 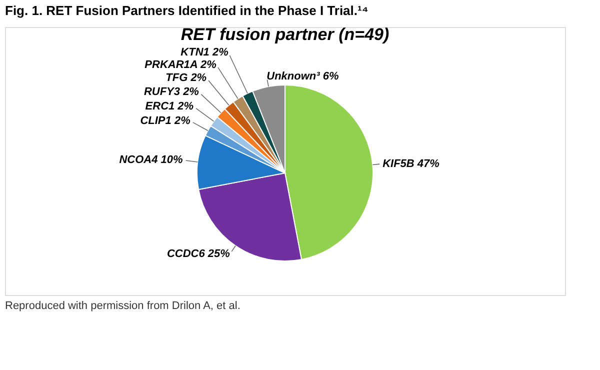 I want to click on slice-label: KIF5B 47%, so click(x=411, y=164).